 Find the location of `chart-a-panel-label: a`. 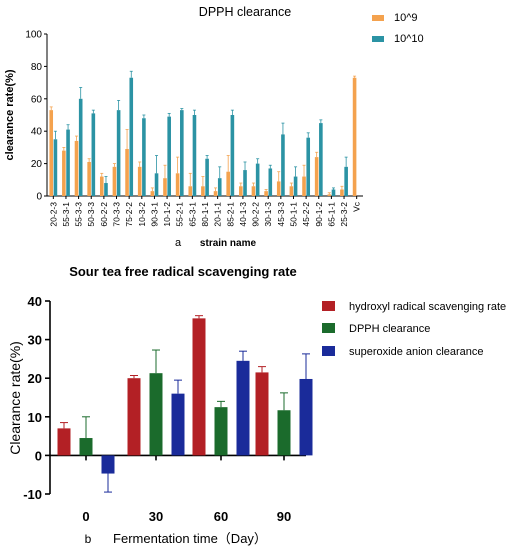

chart-a-panel-label: a is located at coordinates (178, 243).